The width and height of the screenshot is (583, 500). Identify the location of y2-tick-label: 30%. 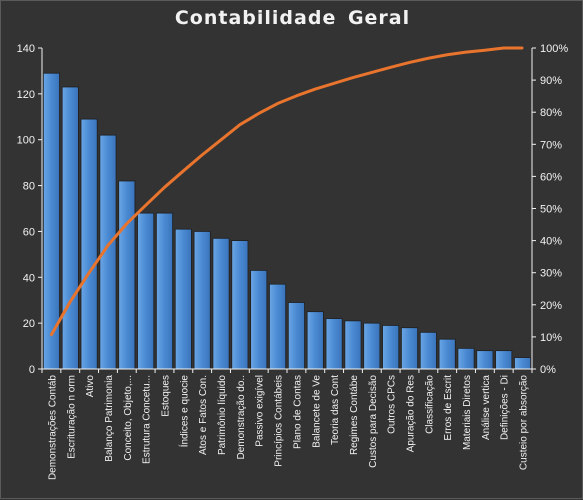
(551, 274).